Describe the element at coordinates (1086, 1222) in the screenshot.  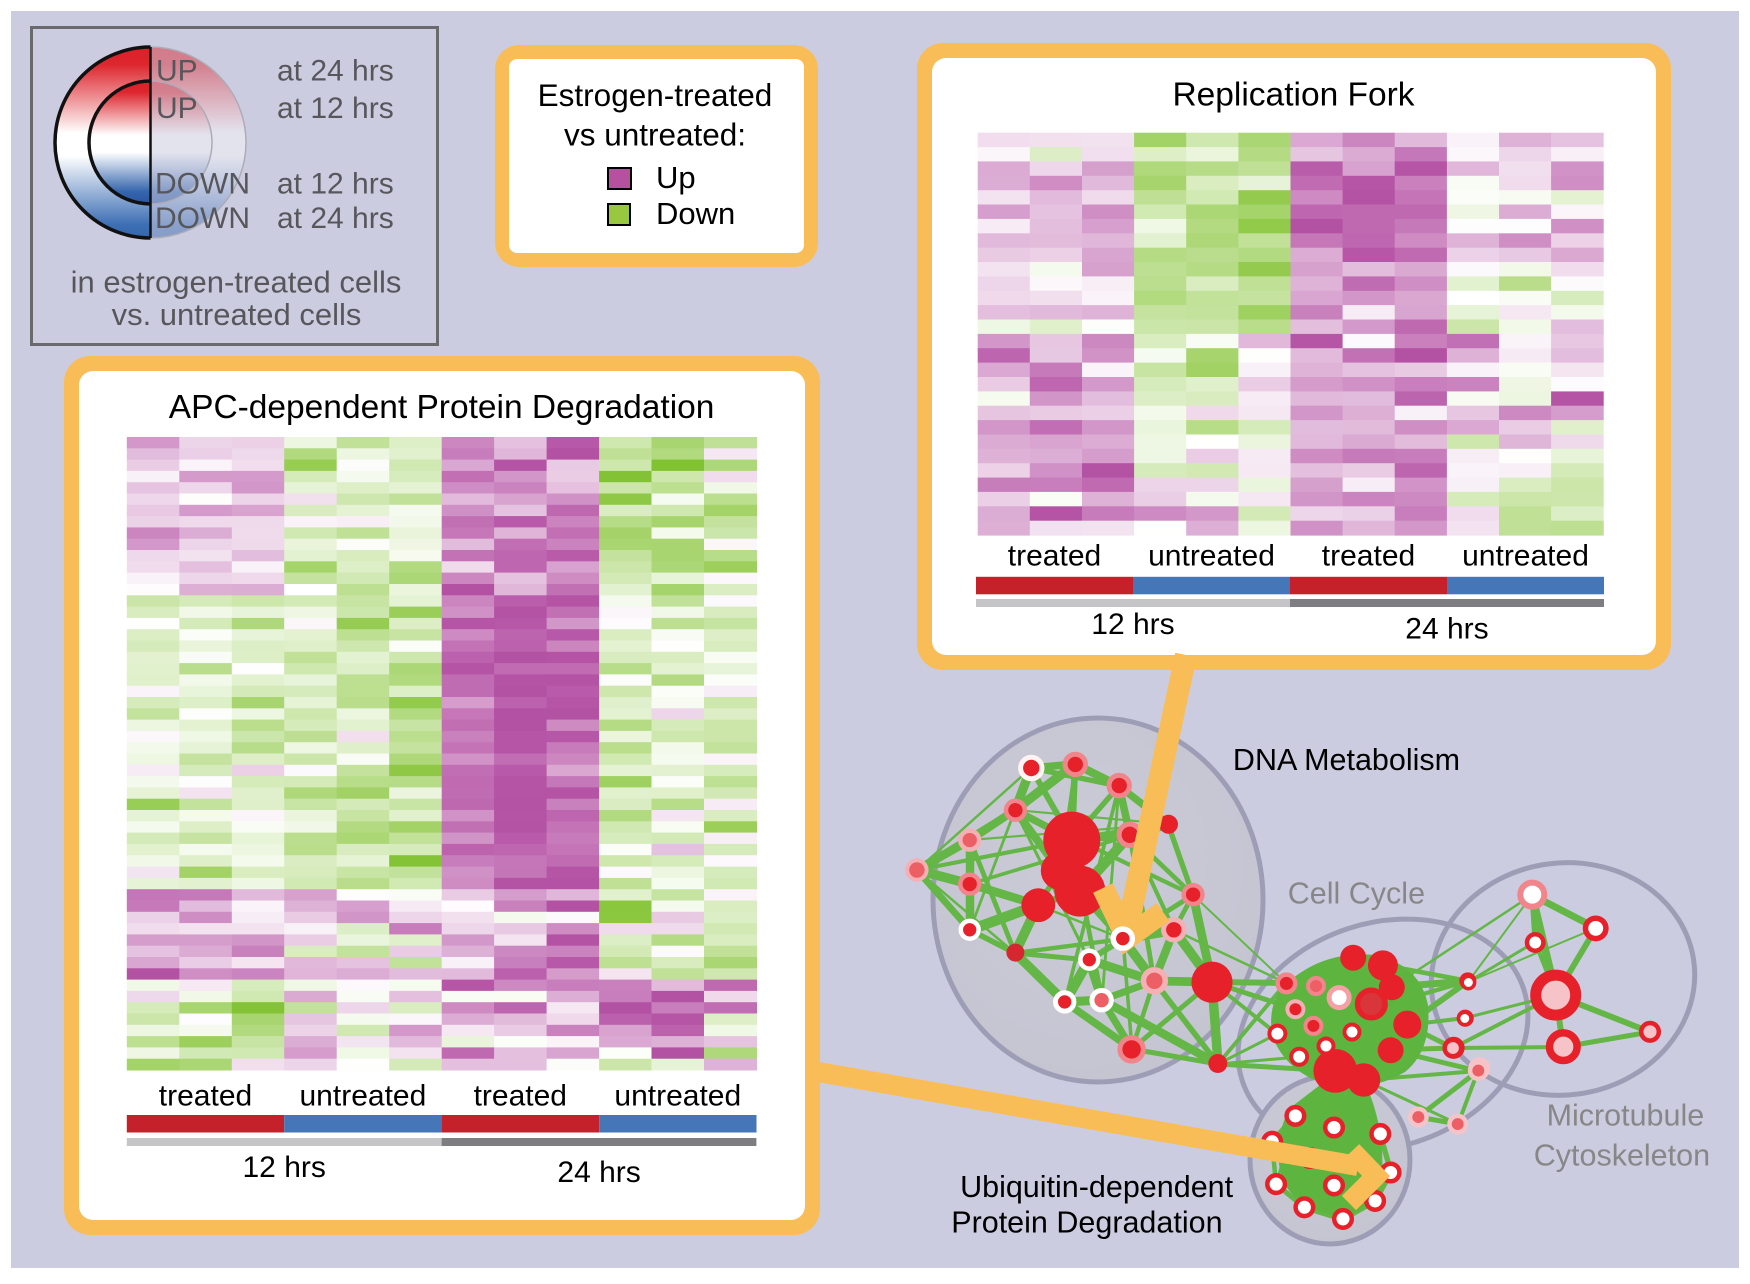
I see `svg-text: Protein Degradation` at that location.